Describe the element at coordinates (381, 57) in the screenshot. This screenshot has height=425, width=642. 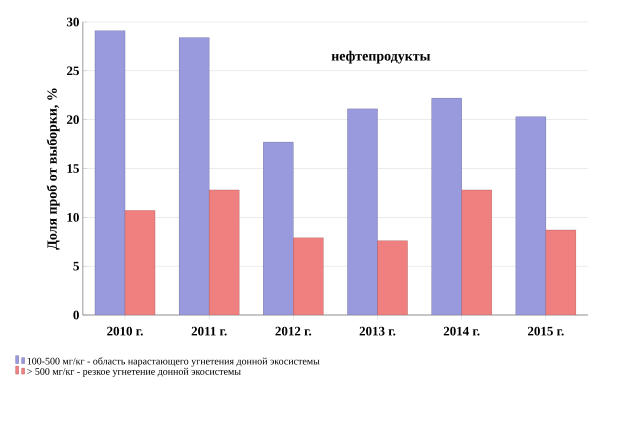
I see `annotation: нефтепродукты` at that location.